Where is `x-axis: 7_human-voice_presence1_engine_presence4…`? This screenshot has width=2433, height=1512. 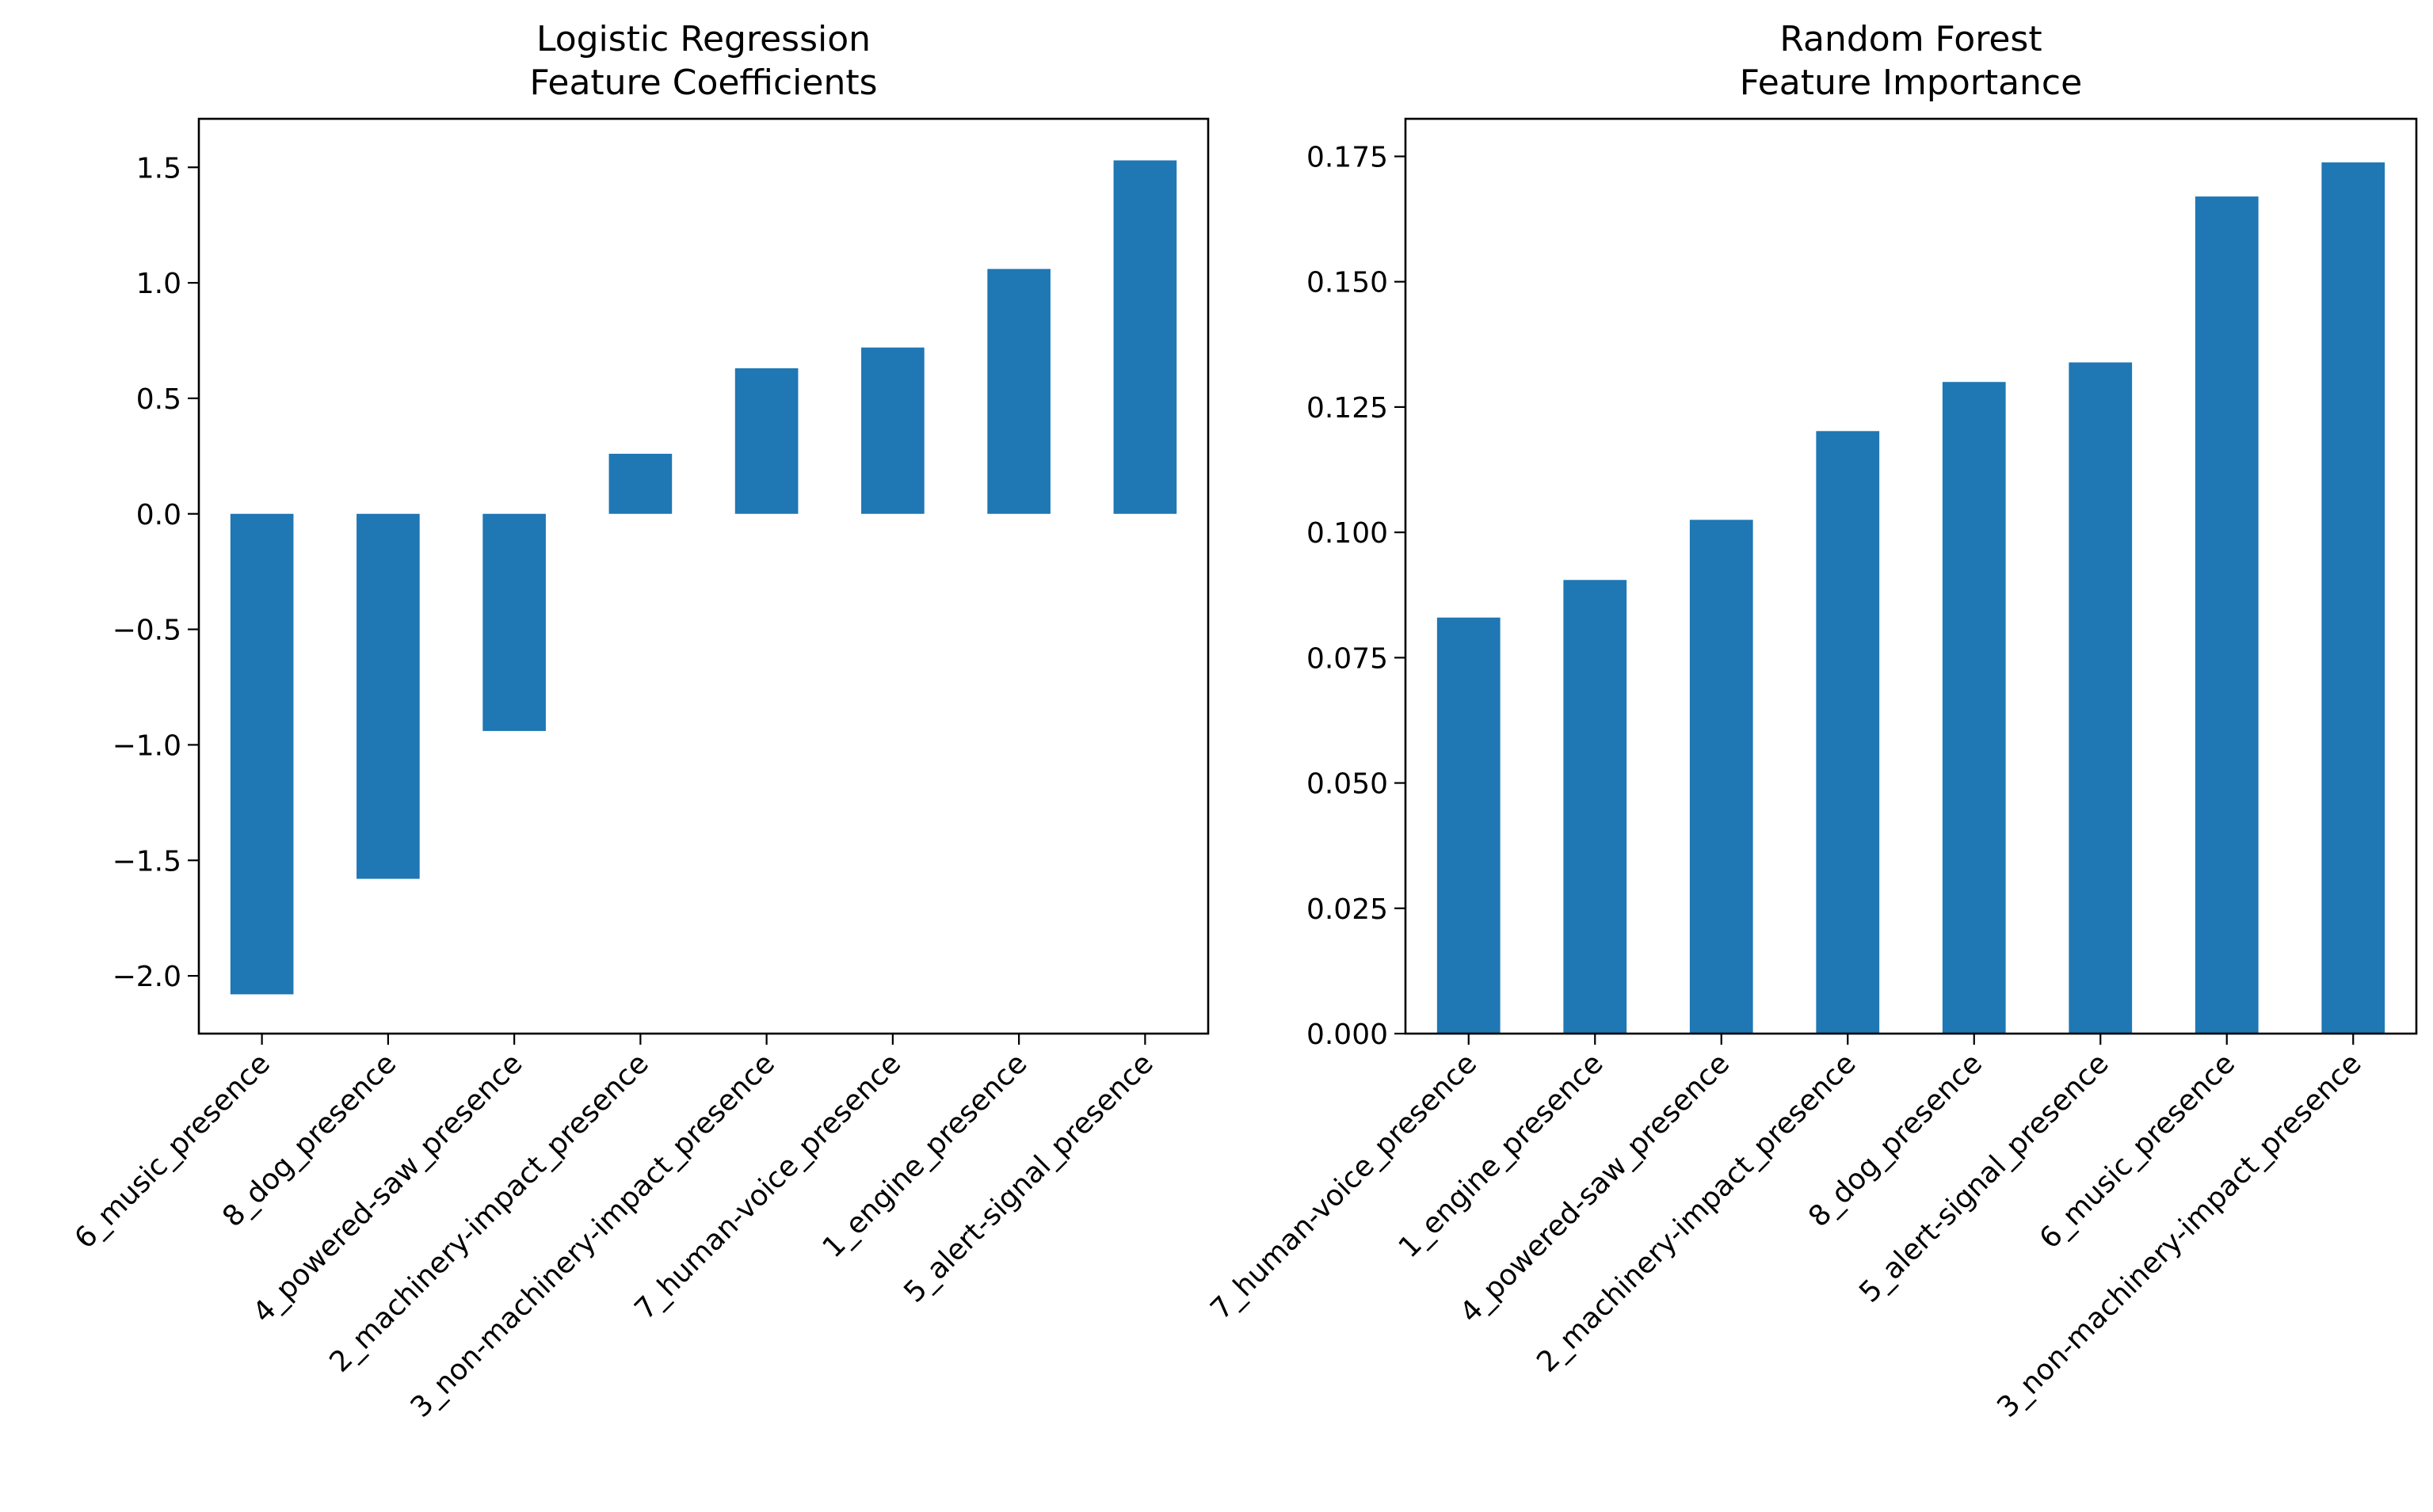 x-axis: 7_human-voice_presence1_engine_presence4… is located at coordinates (1786, 1229).